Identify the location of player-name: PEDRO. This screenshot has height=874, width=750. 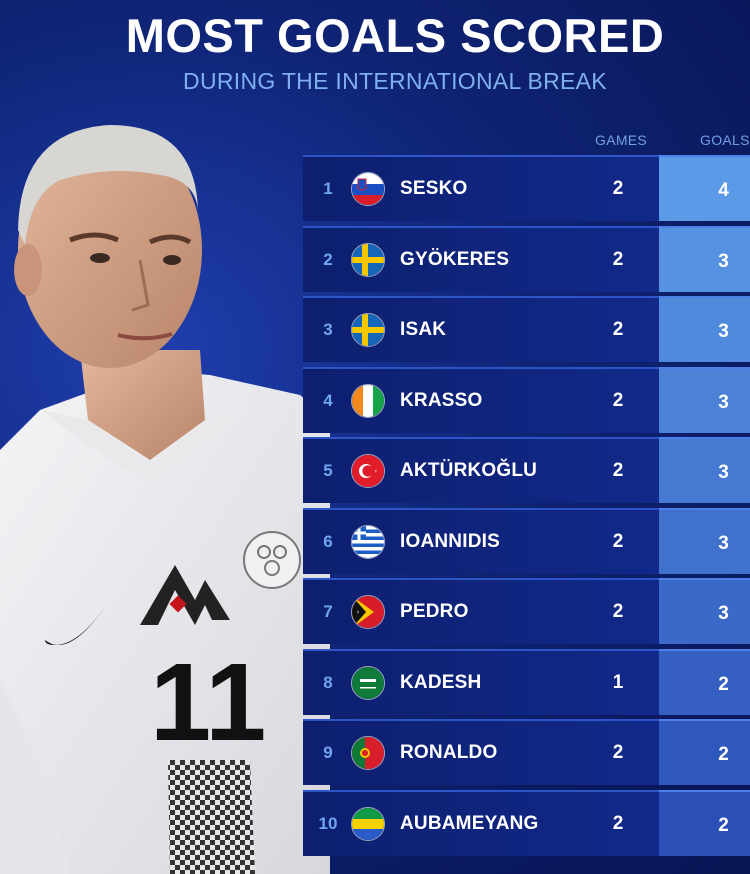
(434, 611).